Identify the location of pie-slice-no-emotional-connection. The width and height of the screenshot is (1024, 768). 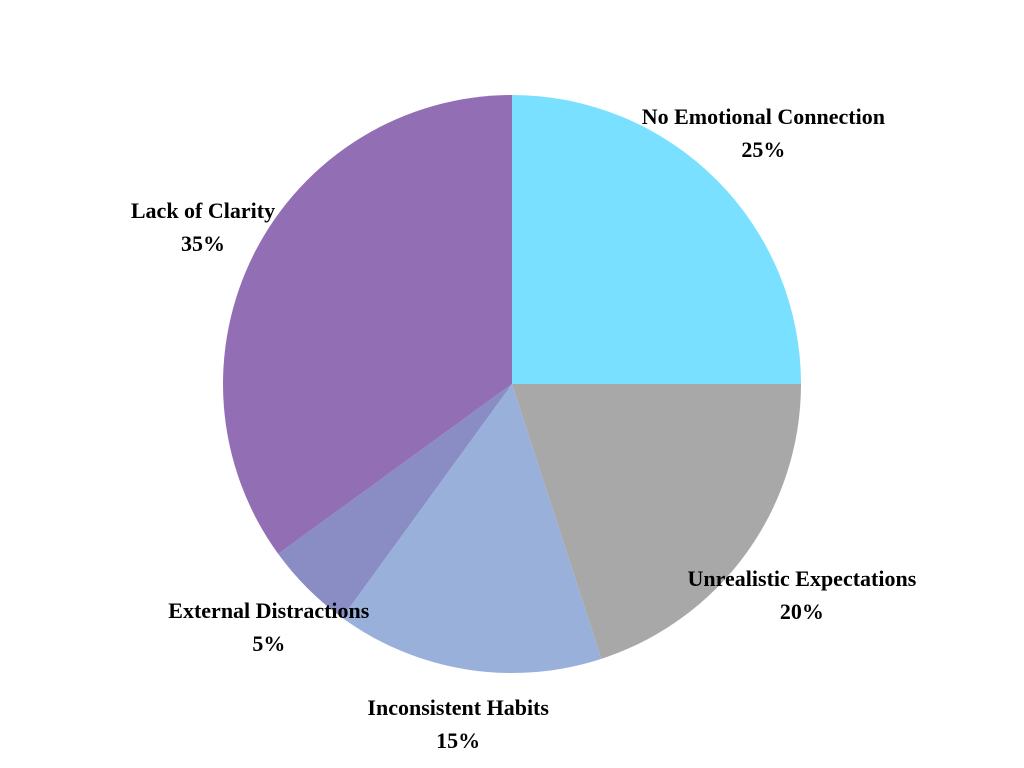
(656, 239).